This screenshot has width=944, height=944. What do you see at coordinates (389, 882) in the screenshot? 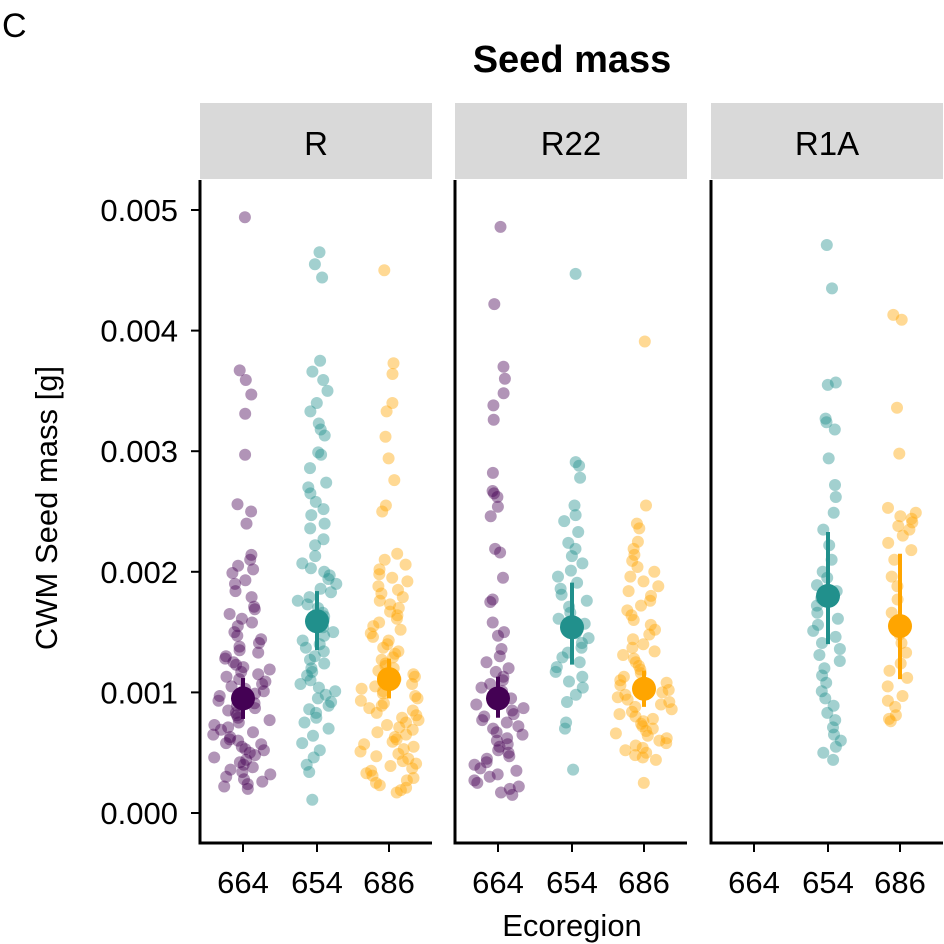
I see `x-tick-label: 686` at bounding box center [389, 882].